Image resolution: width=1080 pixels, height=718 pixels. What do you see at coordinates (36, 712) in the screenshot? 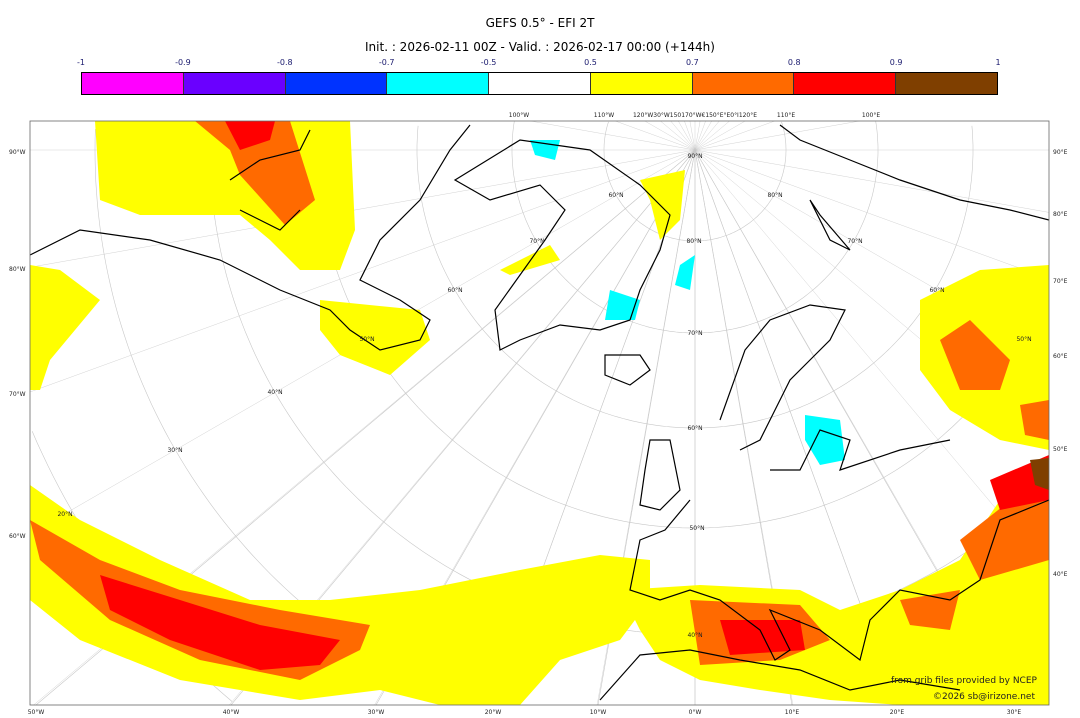
I see `axis-label: 50°W` at bounding box center [36, 712].